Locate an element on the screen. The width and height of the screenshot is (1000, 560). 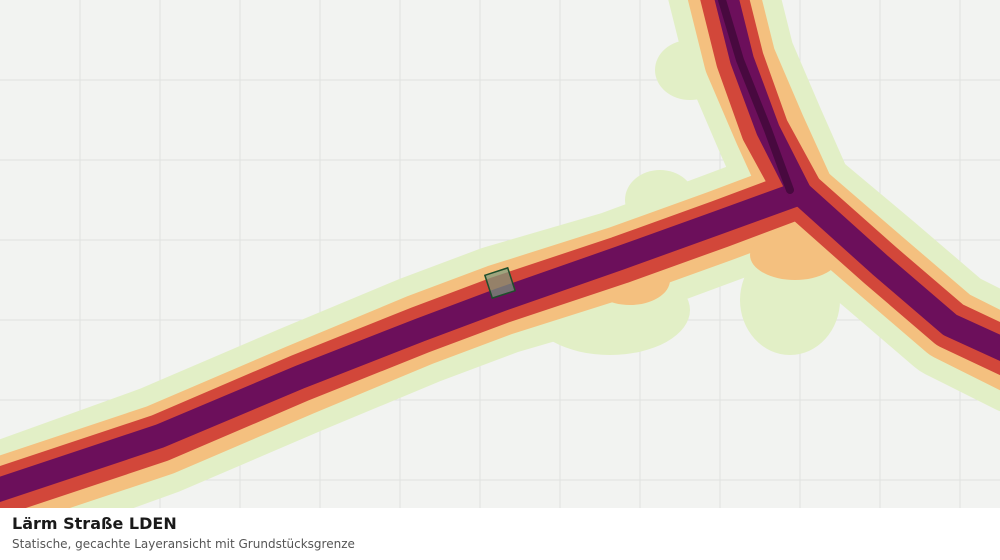
layer-title: Lärm Straße LDEN is located at coordinates (94, 523).